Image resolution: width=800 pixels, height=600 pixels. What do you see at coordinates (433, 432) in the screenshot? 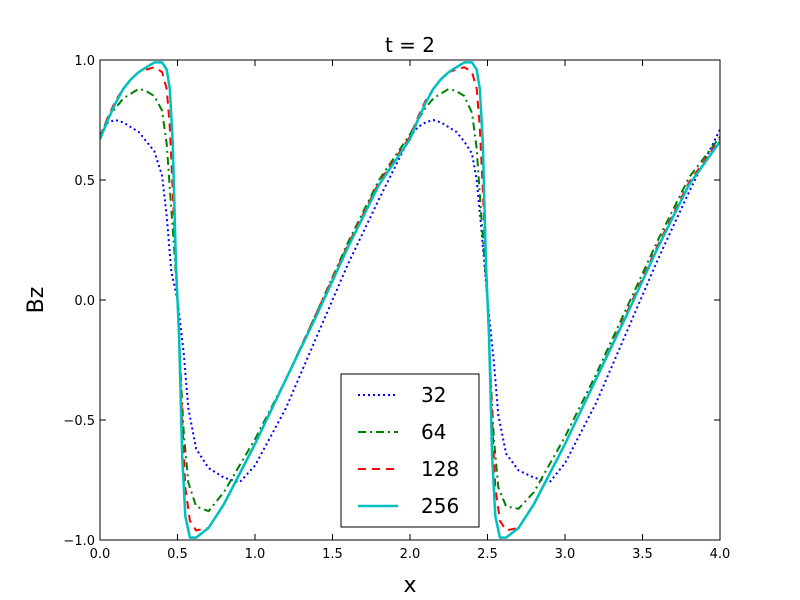
I see `legend-label-64: 64` at bounding box center [433, 432].